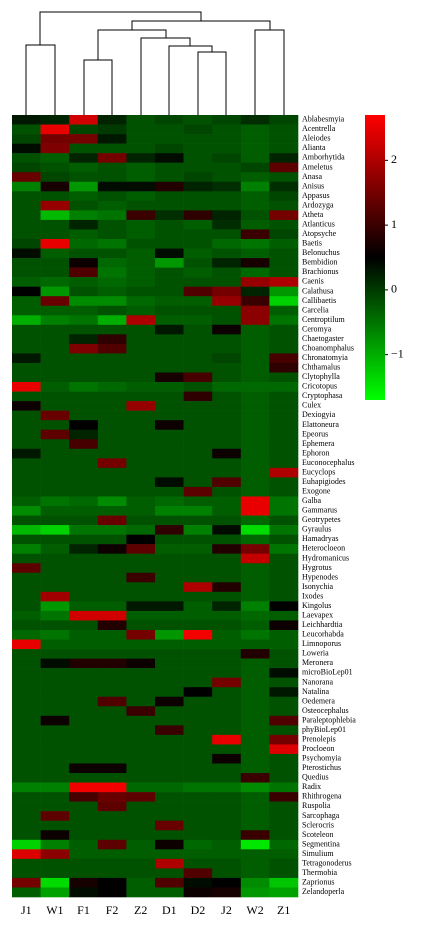 This screenshot has width=443, height=930. What do you see at coordinates (318, 700) in the screenshot?
I see `row-label: Oedemera` at bounding box center [318, 700].